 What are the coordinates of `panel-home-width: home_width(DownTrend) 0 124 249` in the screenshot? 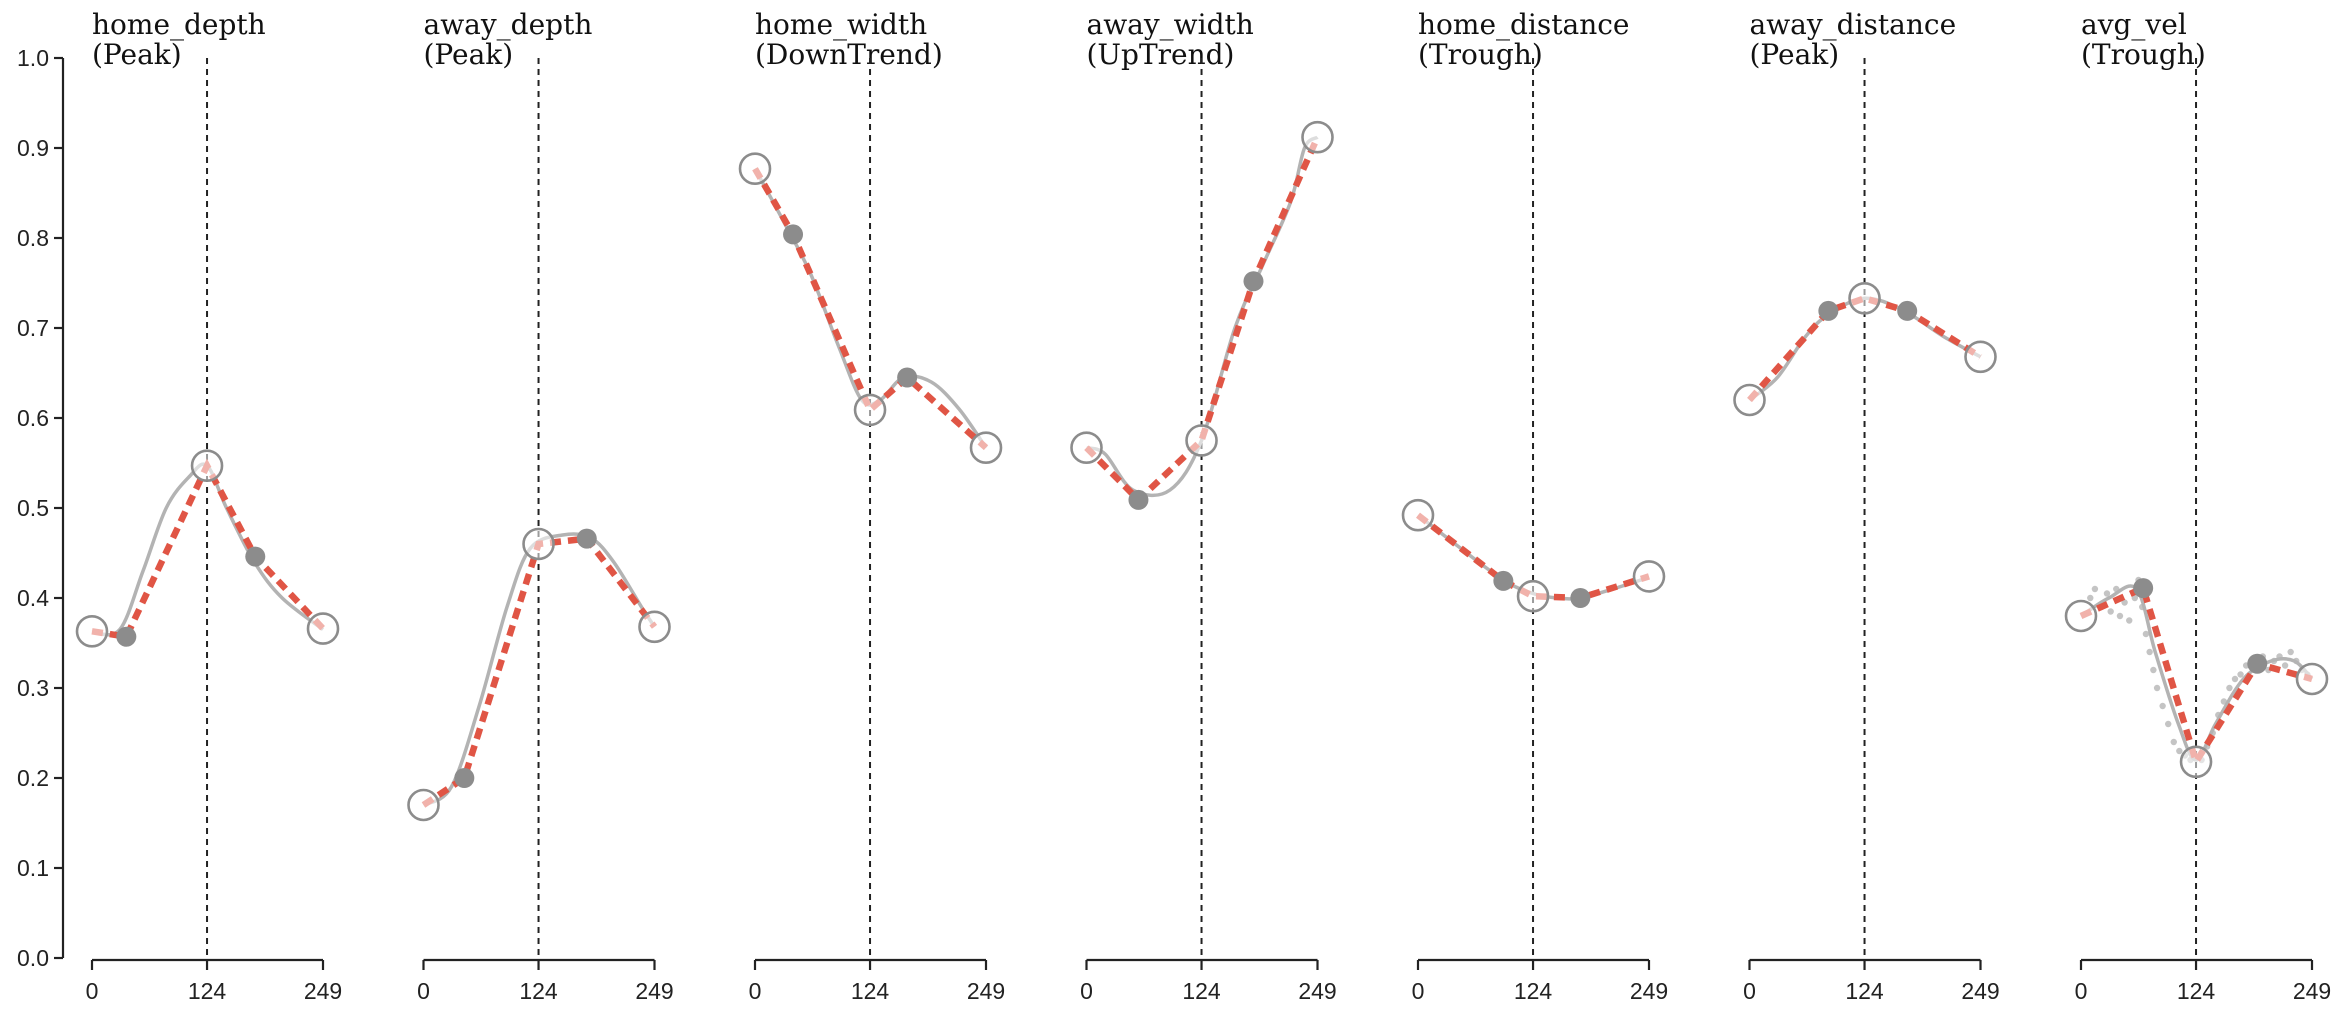 It's located at (871, 506).